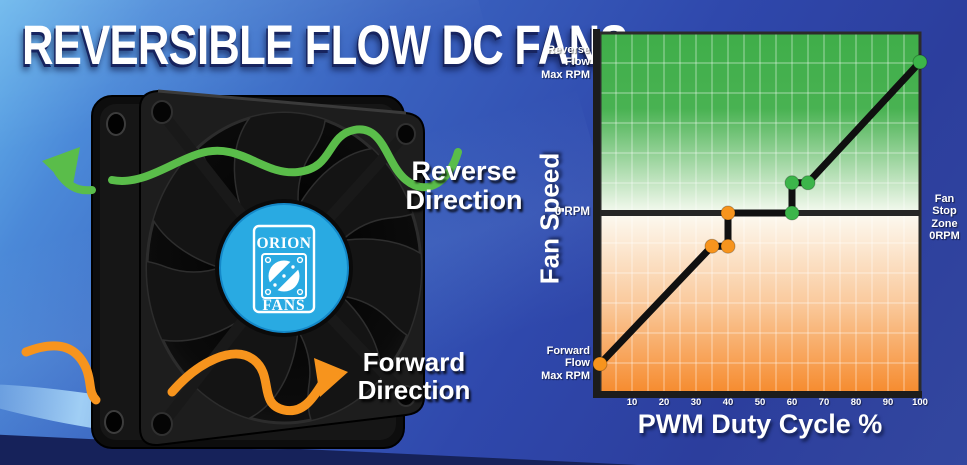 This screenshot has height=465, width=967. I want to click on page-title: REVERSIBLE FLOW DC FANS, so click(325, 44).